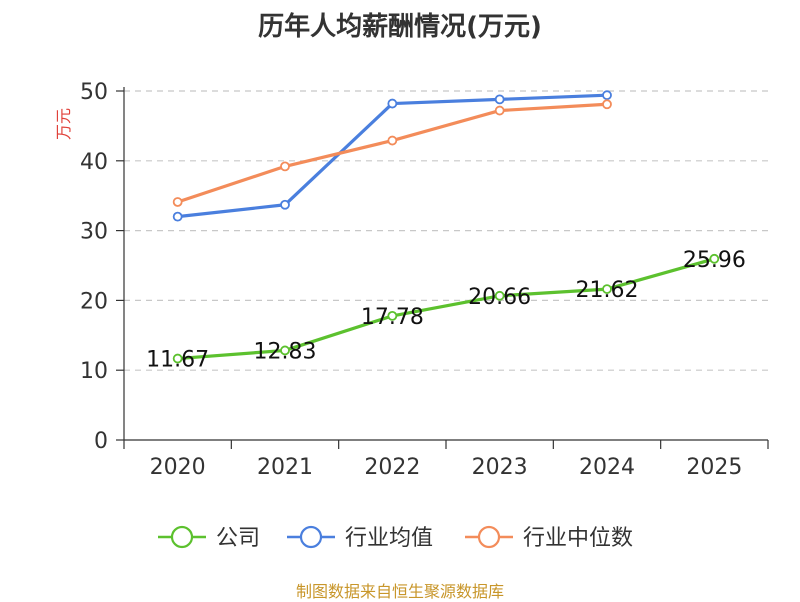 Image resolution: width=800 pixels, height=602 pixels. Describe the element at coordinates (94, 162) in the screenshot. I see `y-tick-label: 40` at that location.